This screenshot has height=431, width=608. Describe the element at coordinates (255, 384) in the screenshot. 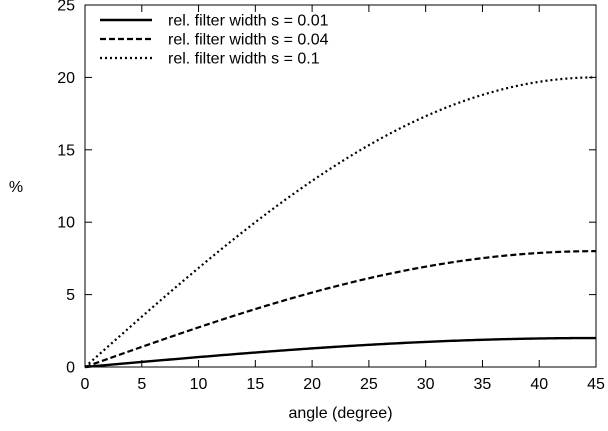

I see `x-tick-label: 15` at that location.